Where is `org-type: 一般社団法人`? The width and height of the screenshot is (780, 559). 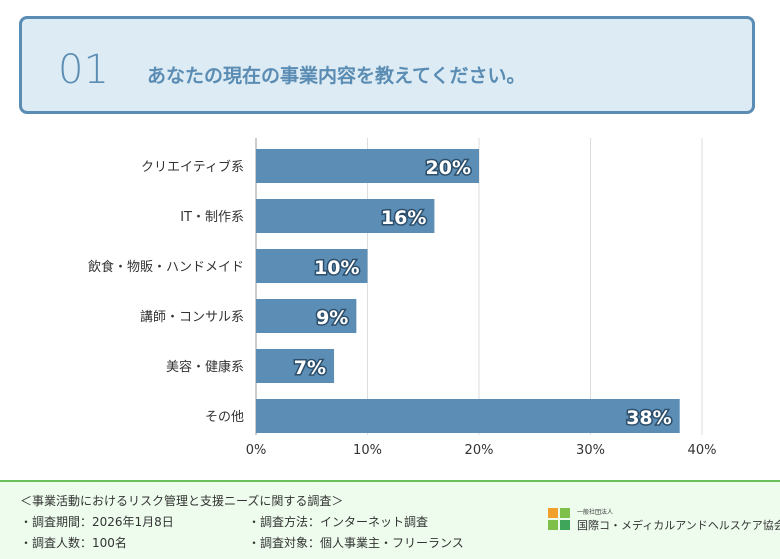 org-type: 一般社団法人 is located at coordinates (595, 512).